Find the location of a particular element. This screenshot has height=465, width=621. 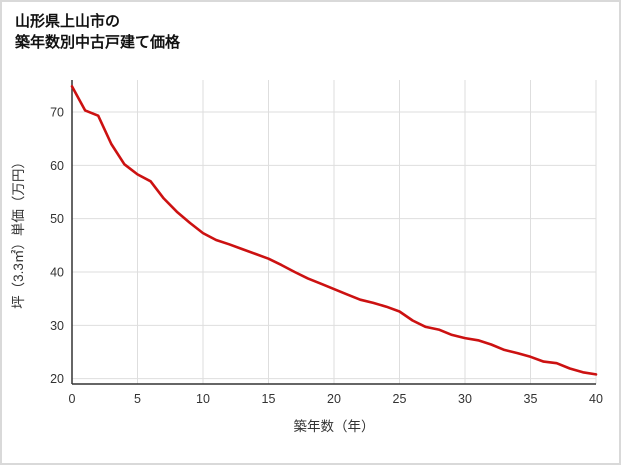

y-tick-label: 50 is located at coordinates (57, 219).